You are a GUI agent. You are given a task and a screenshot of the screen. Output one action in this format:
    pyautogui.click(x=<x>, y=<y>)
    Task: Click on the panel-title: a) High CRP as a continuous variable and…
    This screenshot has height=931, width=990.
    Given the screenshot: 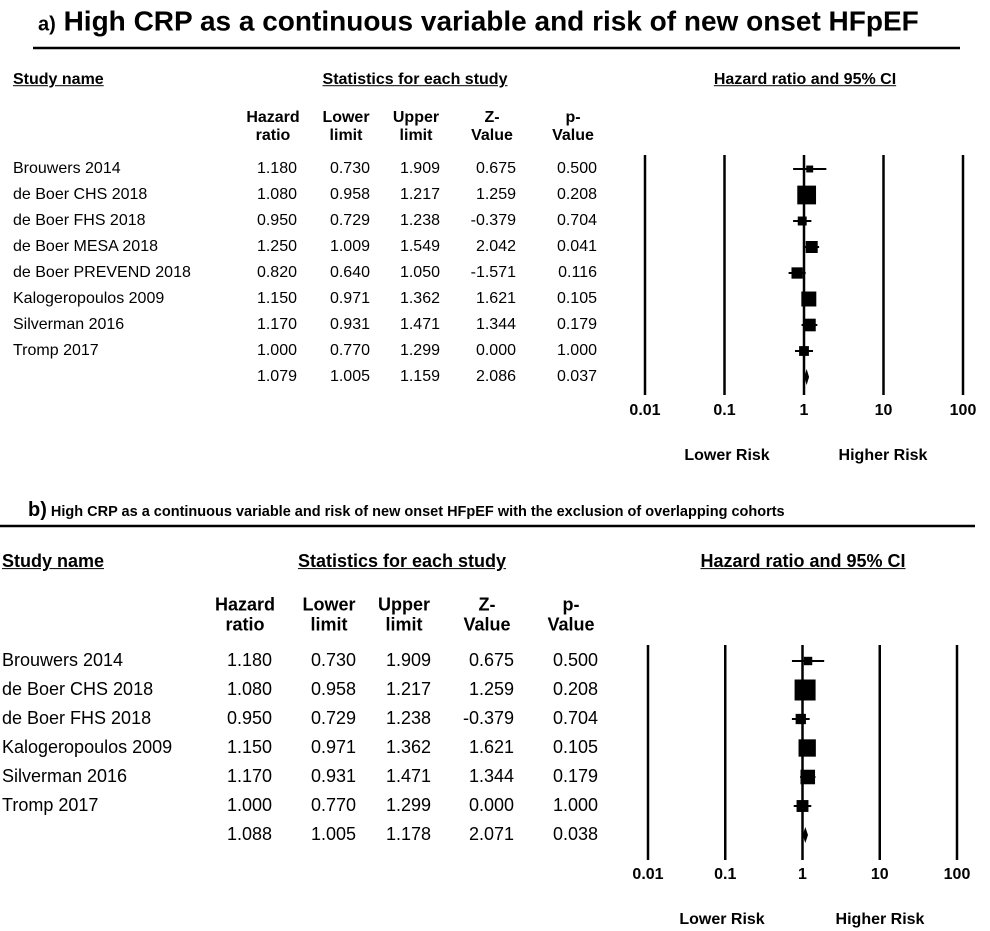 What is the action you would take?
    pyautogui.click(x=478, y=22)
    